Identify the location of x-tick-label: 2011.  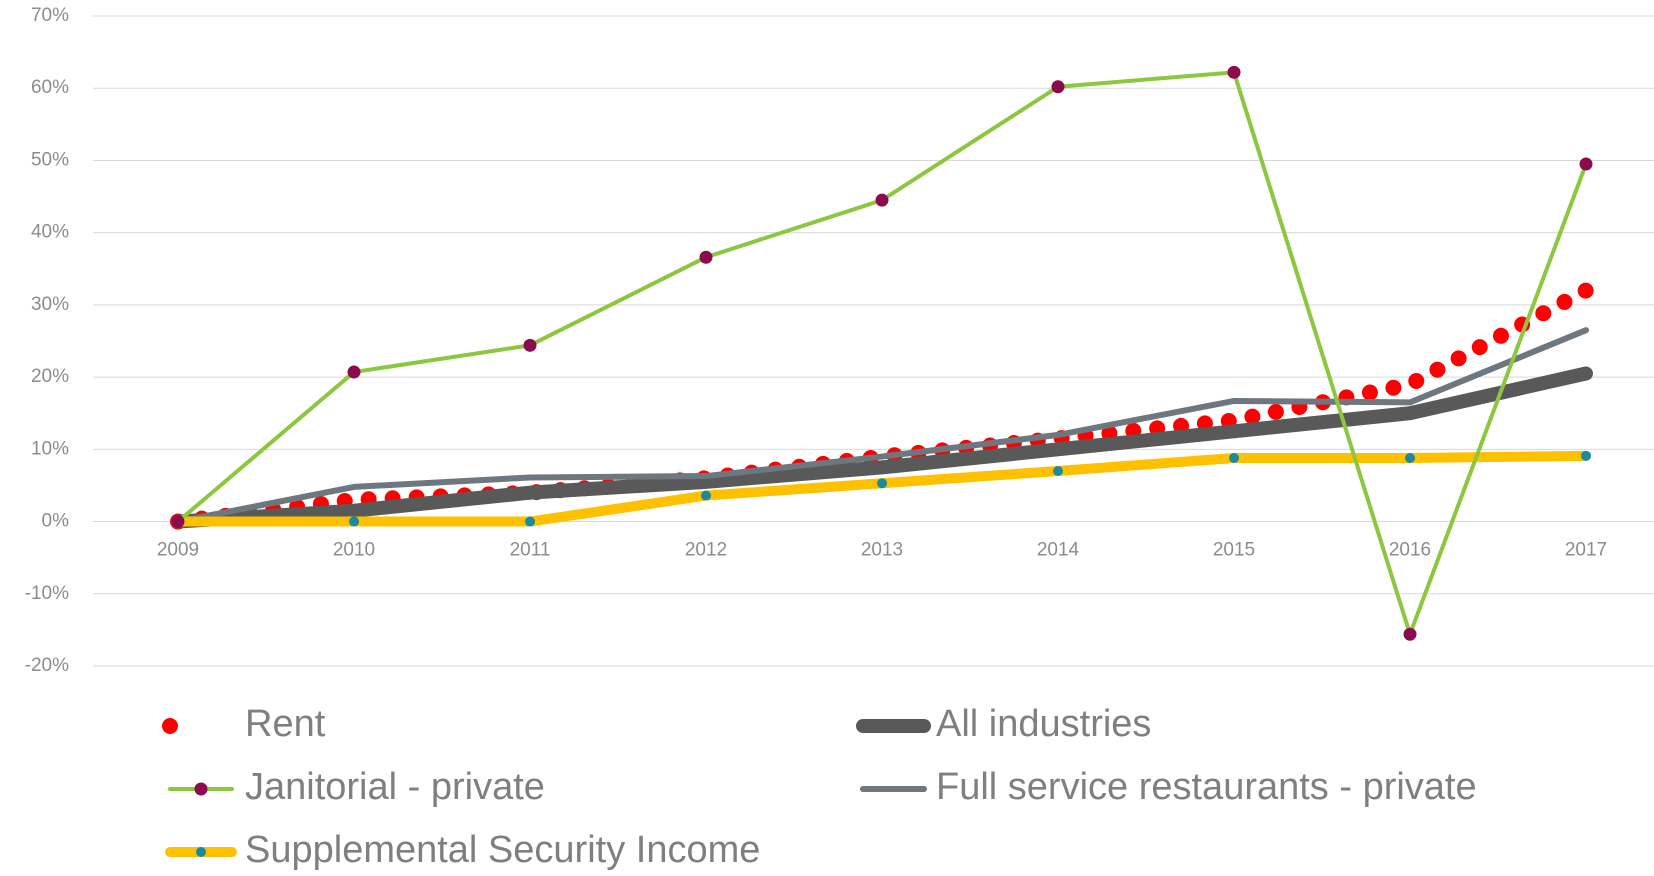
(530, 550).